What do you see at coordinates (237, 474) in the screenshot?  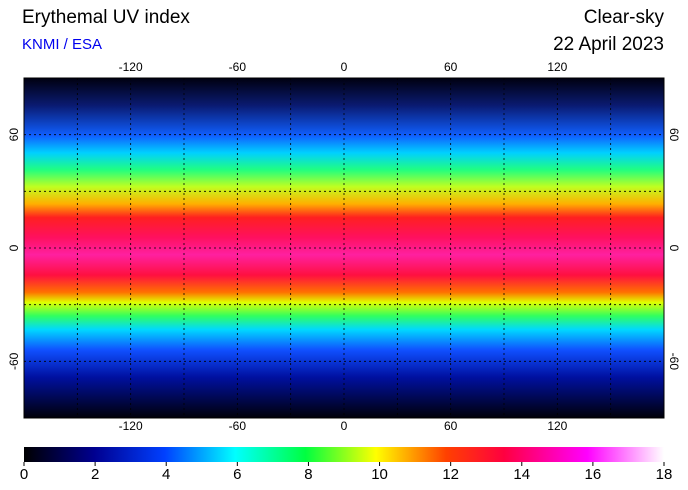 I see `colorbar-tick-label: 6` at bounding box center [237, 474].